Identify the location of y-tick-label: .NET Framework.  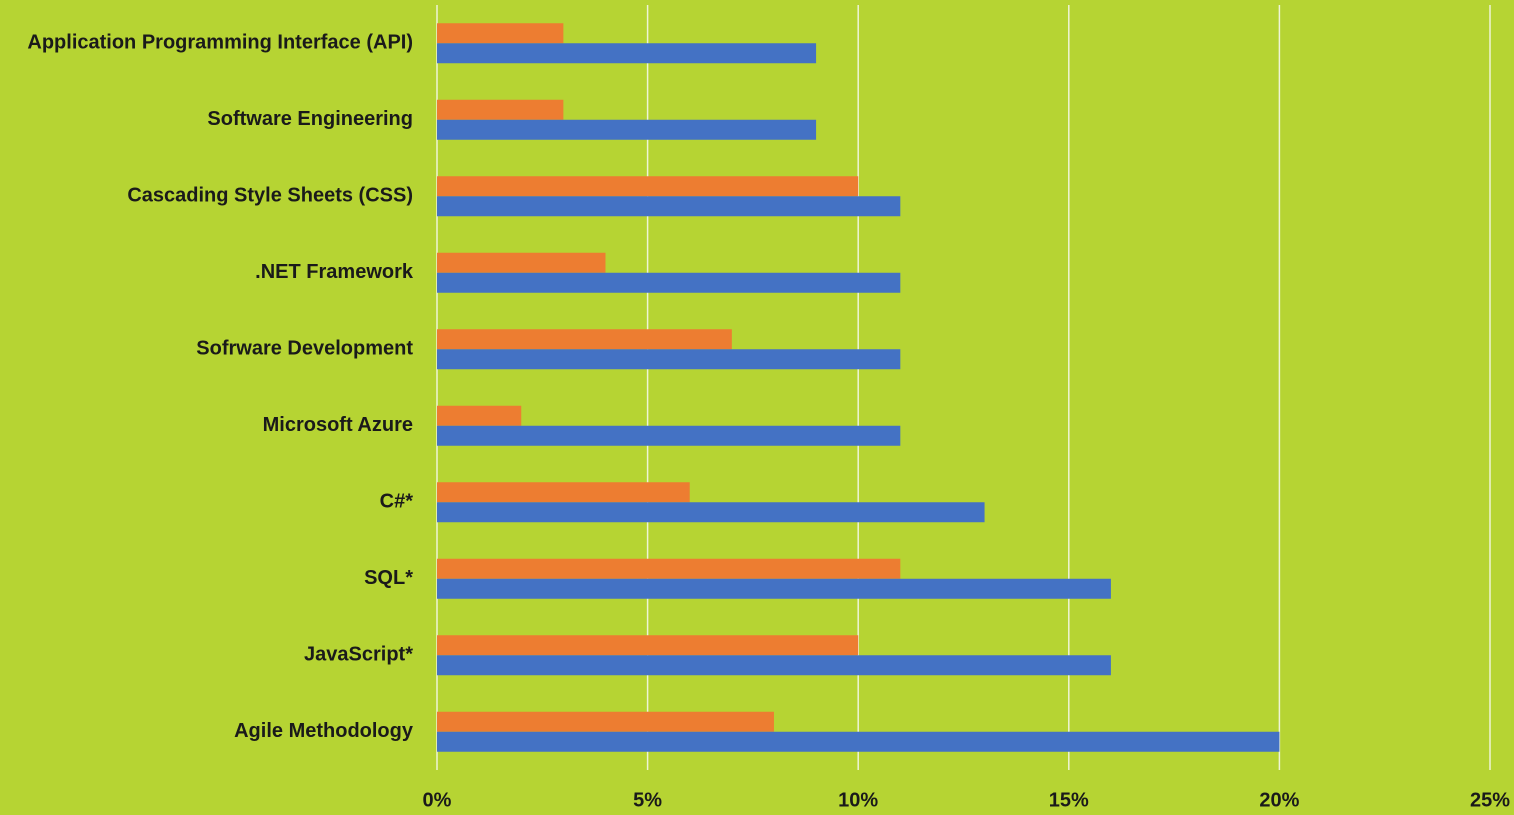
(334, 272).